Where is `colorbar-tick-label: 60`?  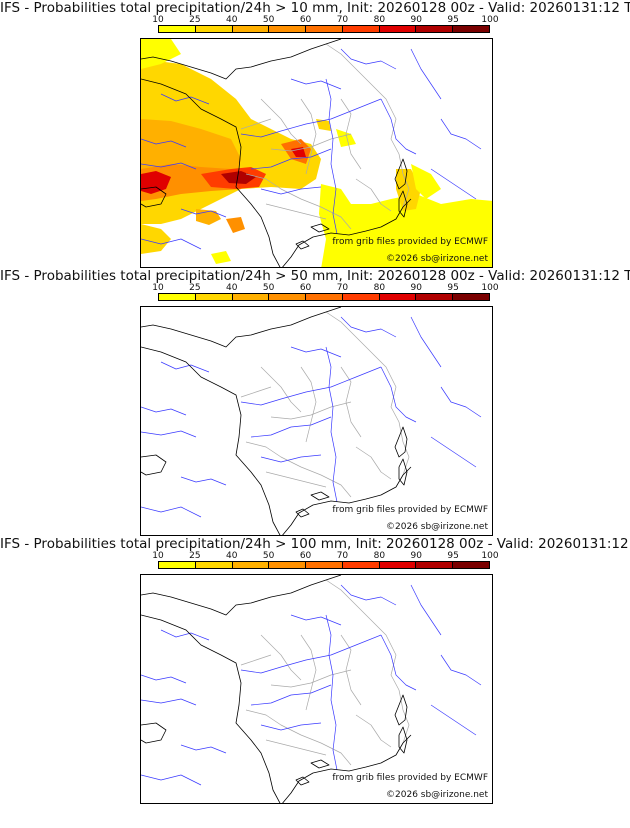 colorbar-tick-label: 60 is located at coordinates (305, 20).